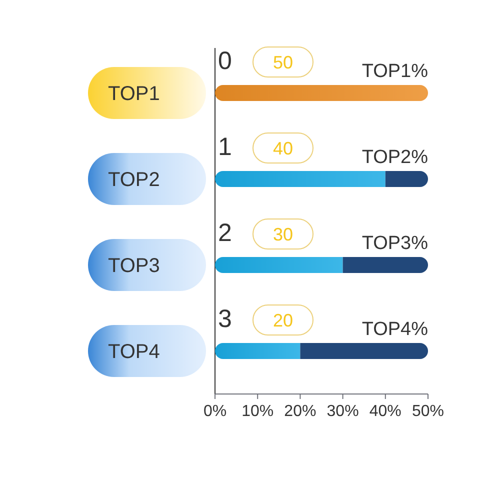 This screenshot has height=500, width=500. What do you see at coordinates (134, 180) in the screenshot?
I see `y-tick-label: TOP2` at bounding box center [134, 180].